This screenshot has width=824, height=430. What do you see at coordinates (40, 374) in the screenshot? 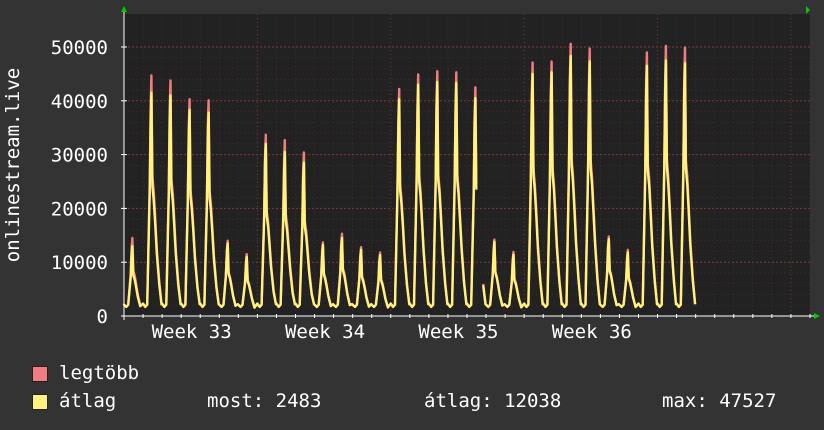
I see `legend-swatch-legtobb` at bounding box center [40, 374].